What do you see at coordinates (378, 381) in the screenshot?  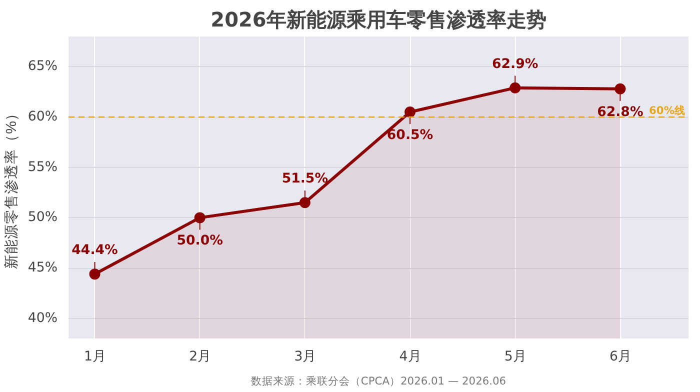 I see `source-note: 数据来源：乘联分会（CPCA）2026.01 — 2026.06` at bounding box center [378, 381].